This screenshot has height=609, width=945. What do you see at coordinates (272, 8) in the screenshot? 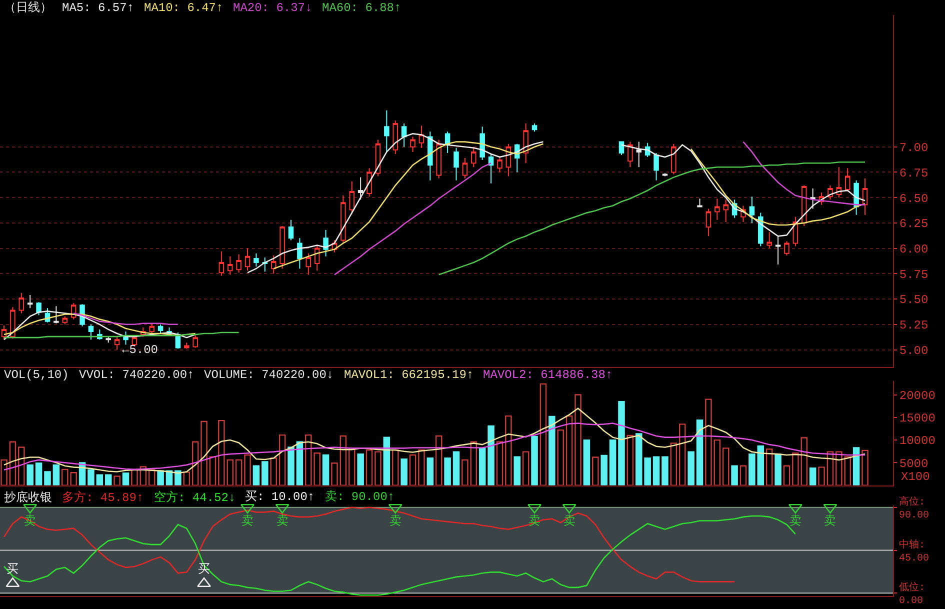
I see `text: MA20: 6.37↓` at bounding box center [272, 8].